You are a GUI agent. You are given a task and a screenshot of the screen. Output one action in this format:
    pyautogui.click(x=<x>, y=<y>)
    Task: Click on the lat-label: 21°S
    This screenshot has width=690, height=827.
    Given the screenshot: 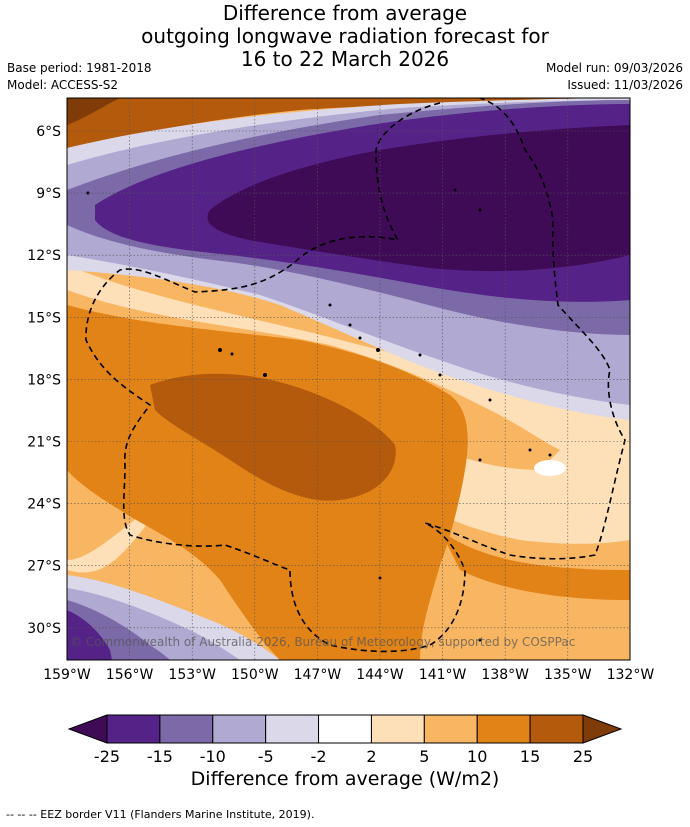 What is the action you would take?
    pyautogui.click(x=44, y=443)
    